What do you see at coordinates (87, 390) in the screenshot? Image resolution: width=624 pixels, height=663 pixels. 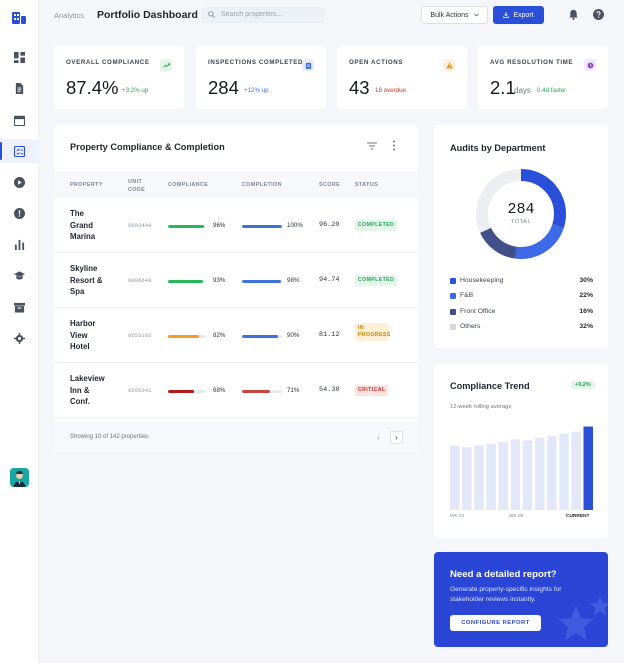 I see `property-name: Lakeview Inn & Conf.` at bounding box center [87, 390].